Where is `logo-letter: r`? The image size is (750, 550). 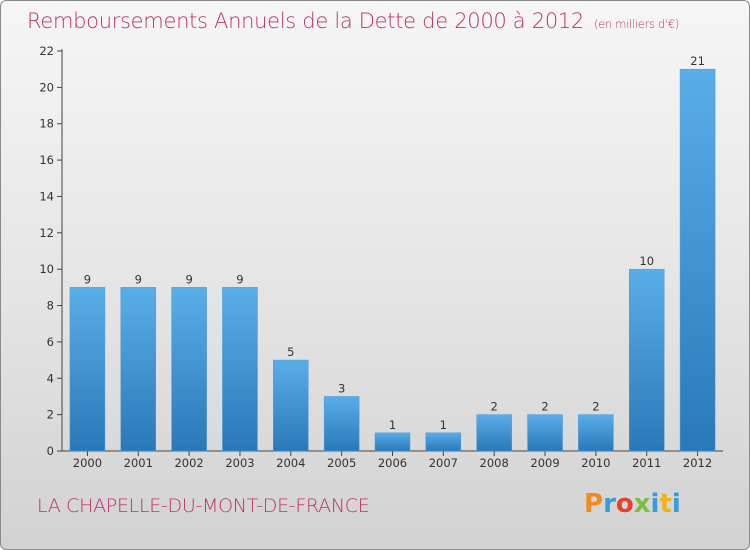 logo-letter: r is located at coordinates (609, 504).